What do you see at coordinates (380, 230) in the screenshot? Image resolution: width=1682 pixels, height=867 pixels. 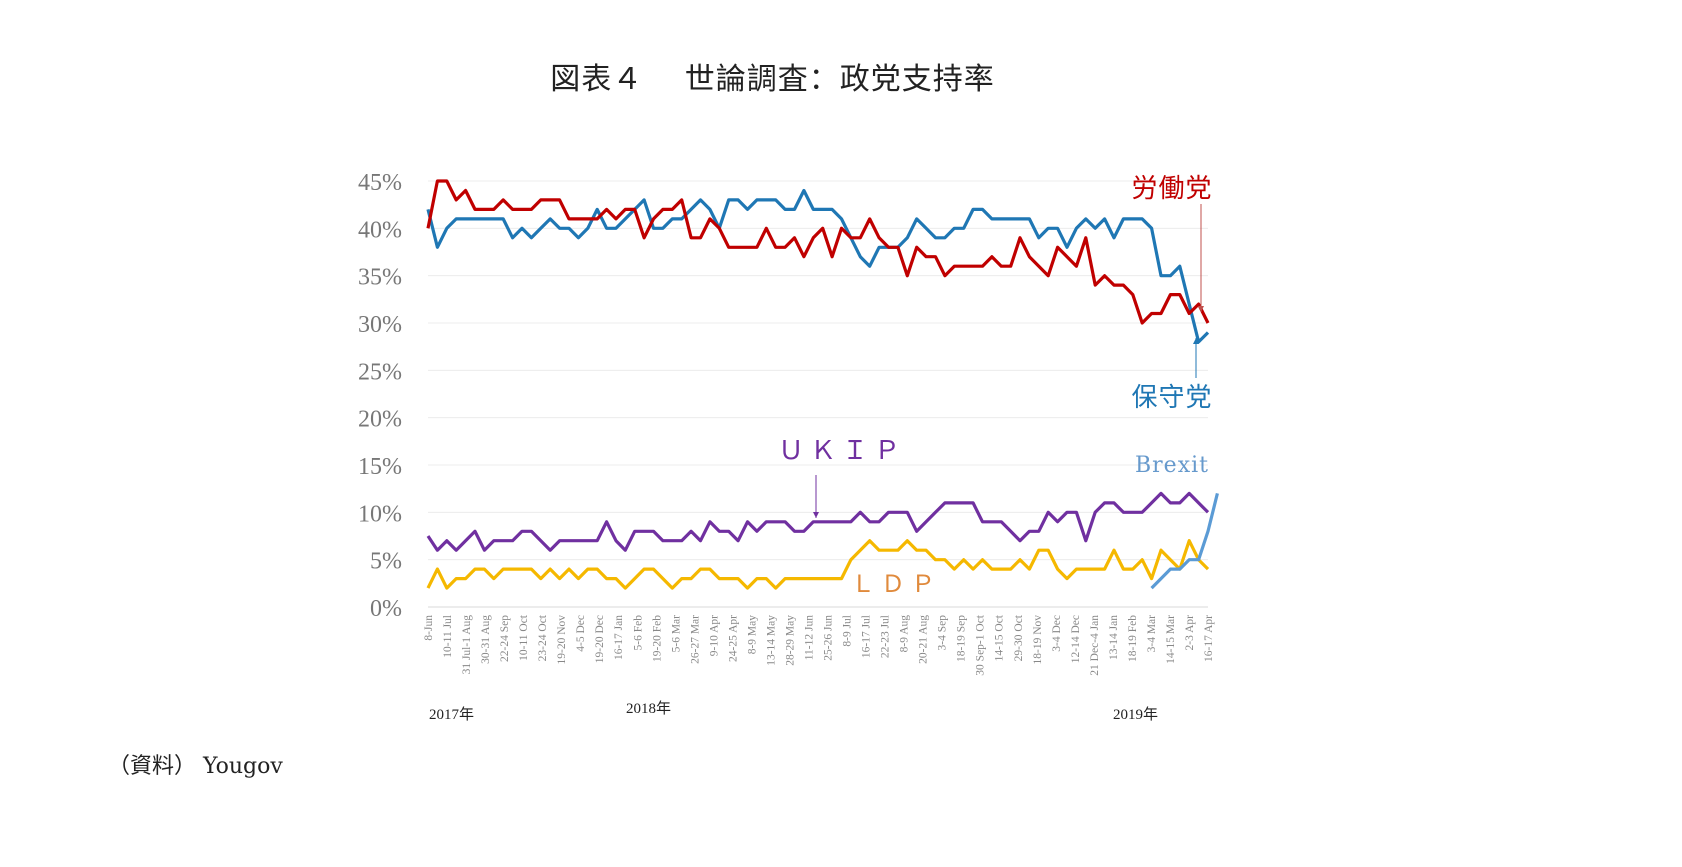 I see `y-tick-label: 40%` at bounding box center [380, 230].